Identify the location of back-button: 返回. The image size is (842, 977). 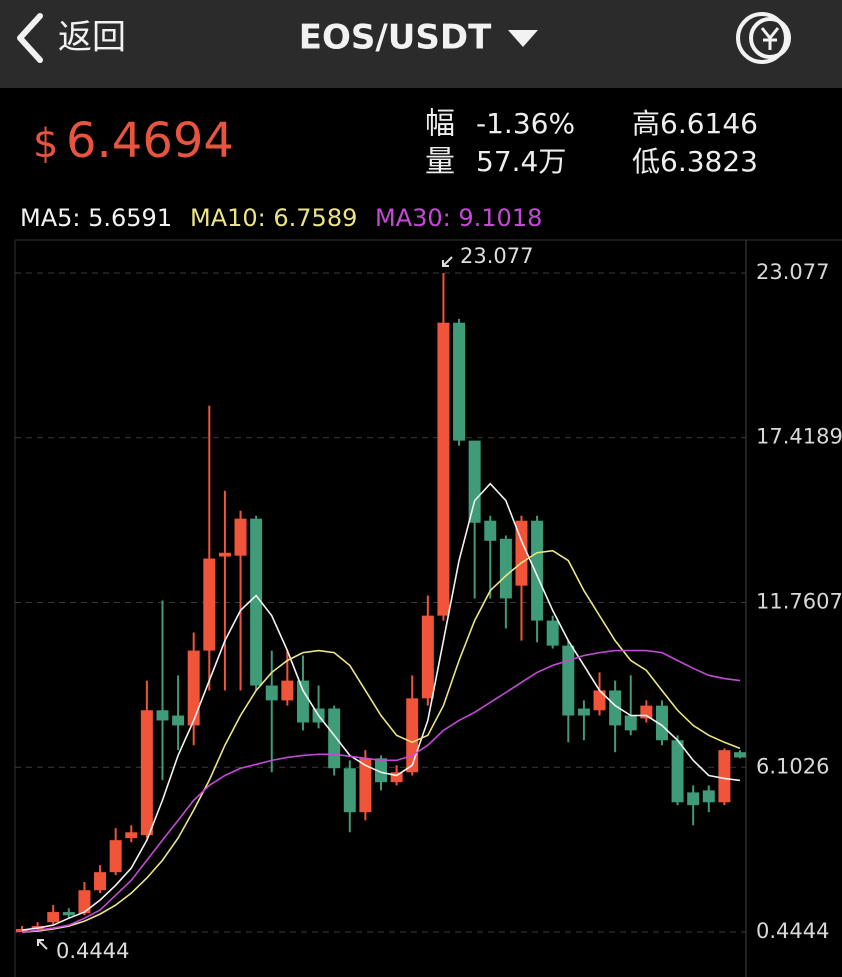
(71, 38).